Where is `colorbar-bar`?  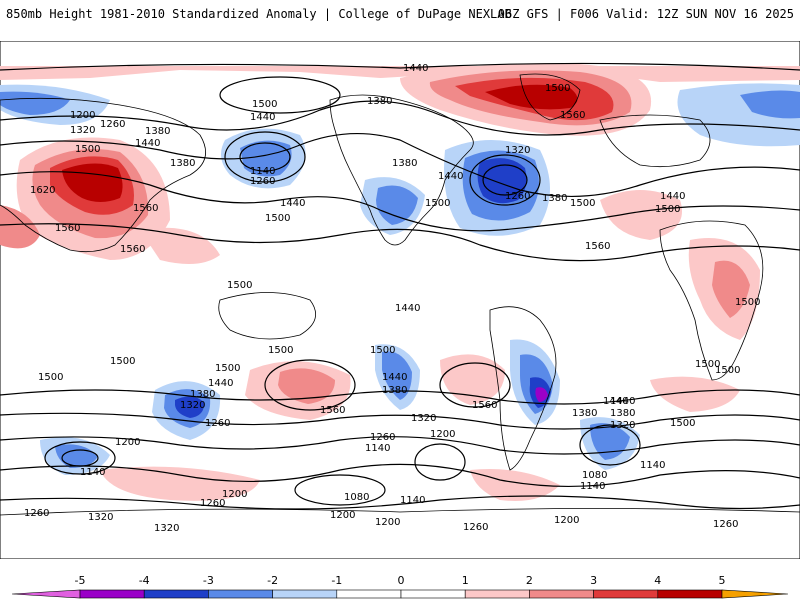
colorbar-bar is located at coordinates (400, 594).